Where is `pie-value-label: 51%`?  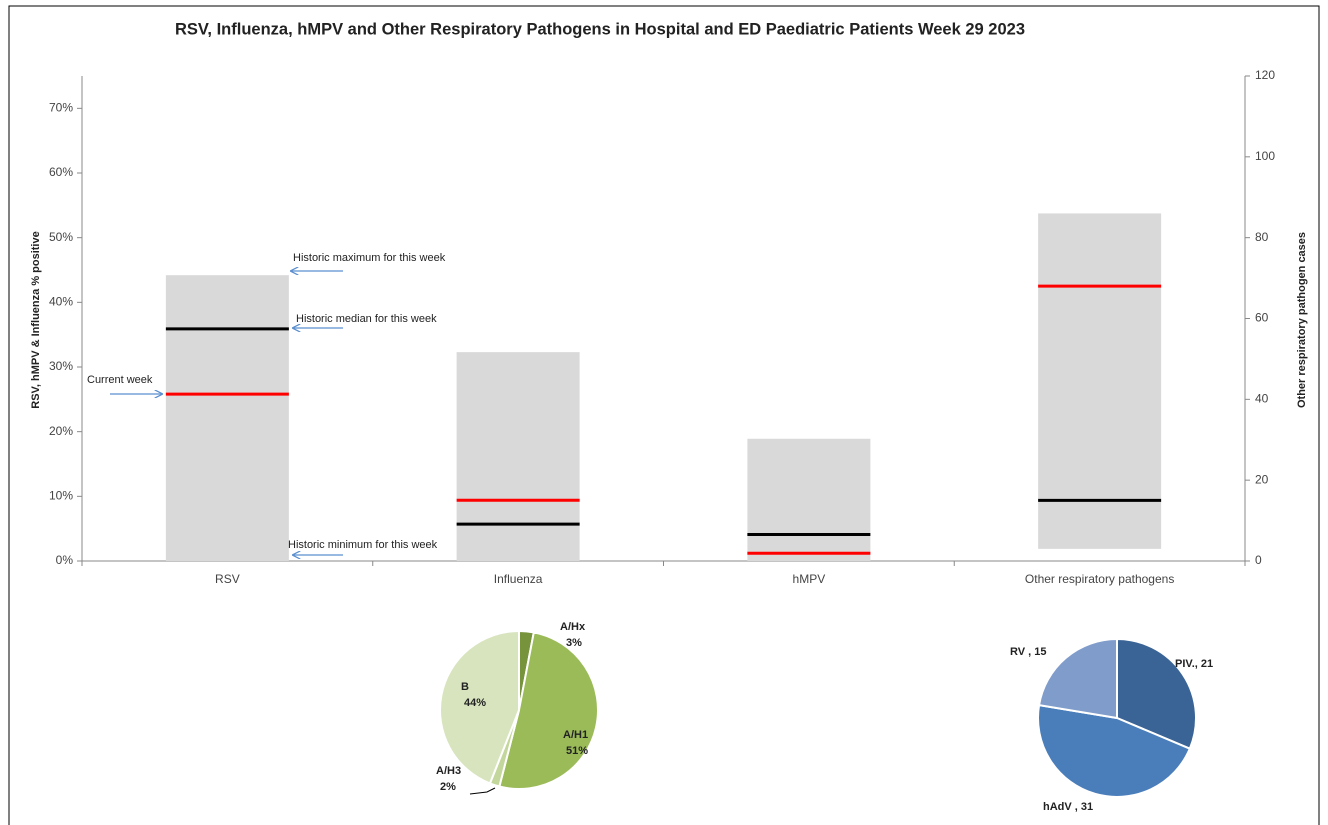
pie-value-label: 51% is located at coordinates (577, 751).